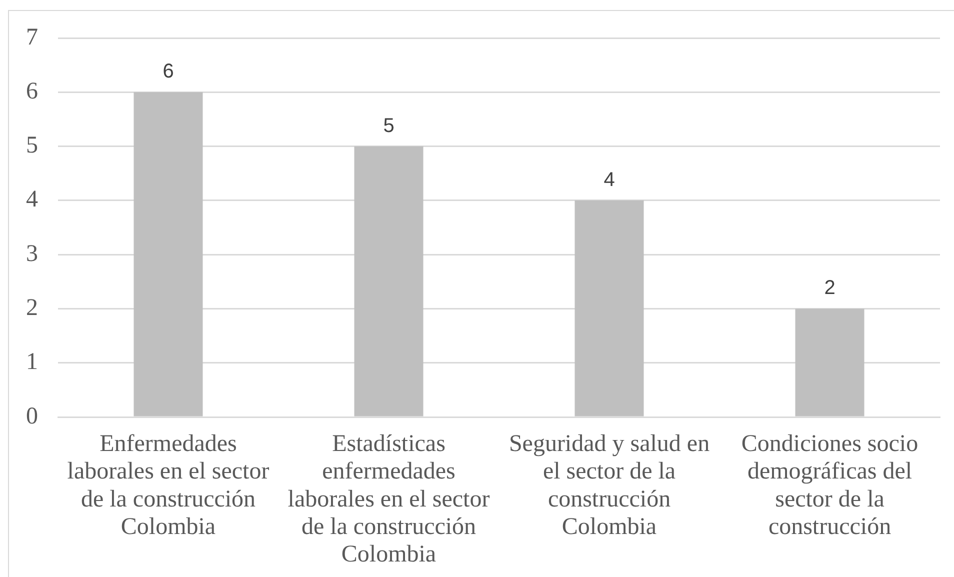  I want to click on x-tick-label: Enfermedades laborales en el sector de la construcción Colombia, so click(168, 485).